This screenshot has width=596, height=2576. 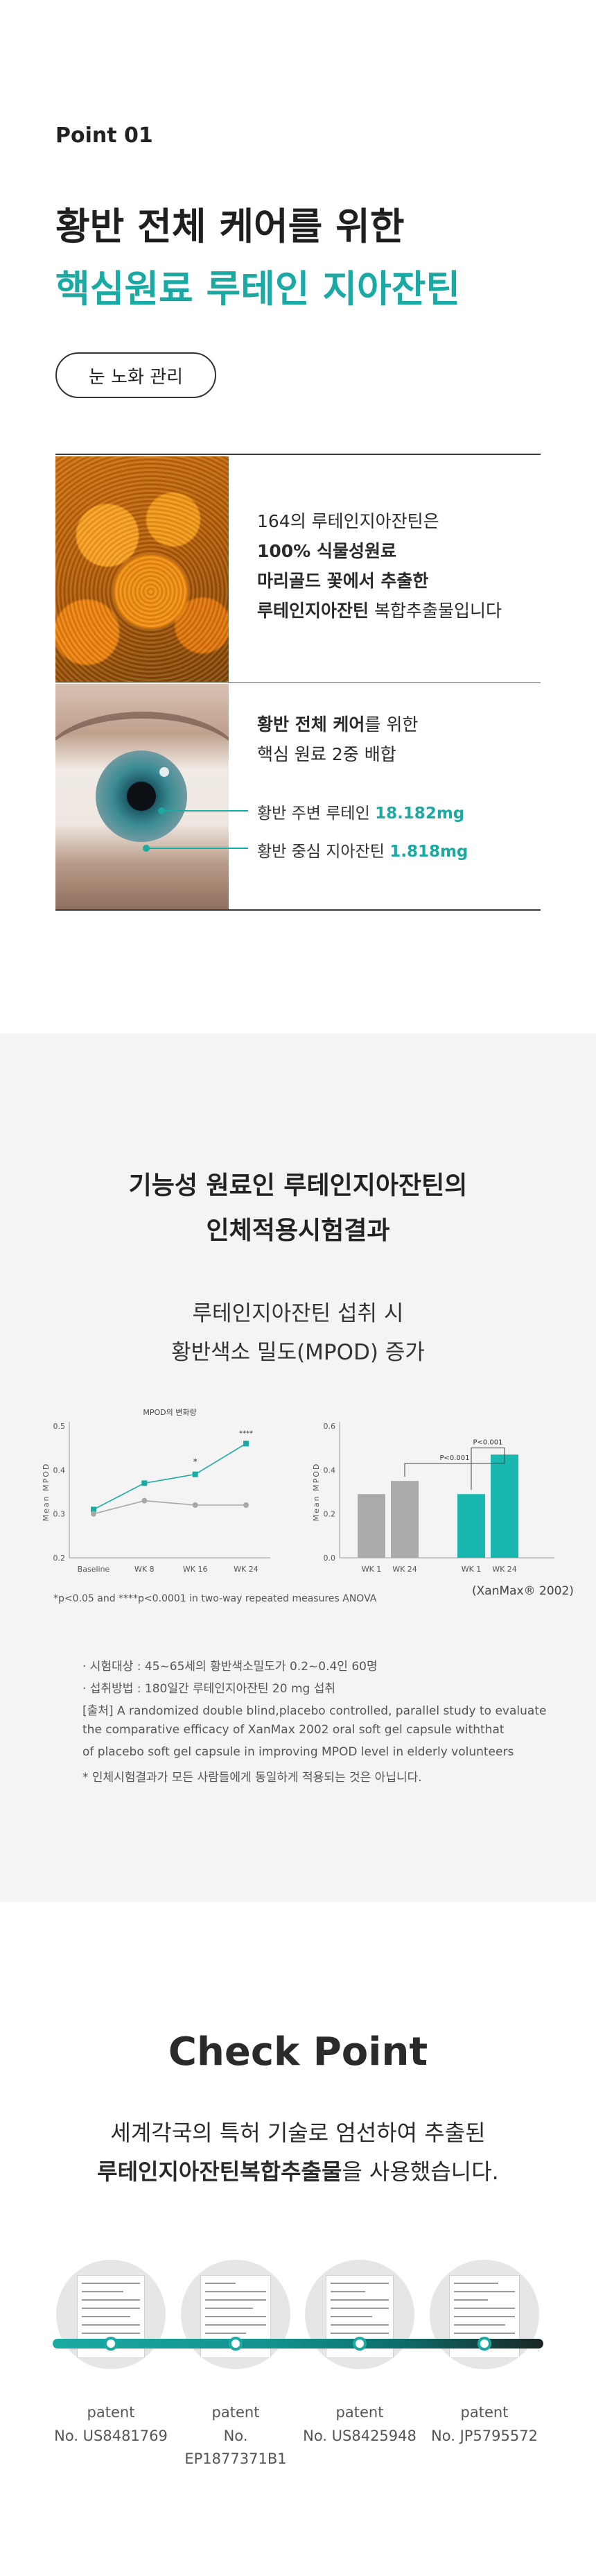 I want to click on checkpoint-sub-line1: 세계각국의 특허 기술로 엄선하여 추출된, so click(x=298, y=2133).